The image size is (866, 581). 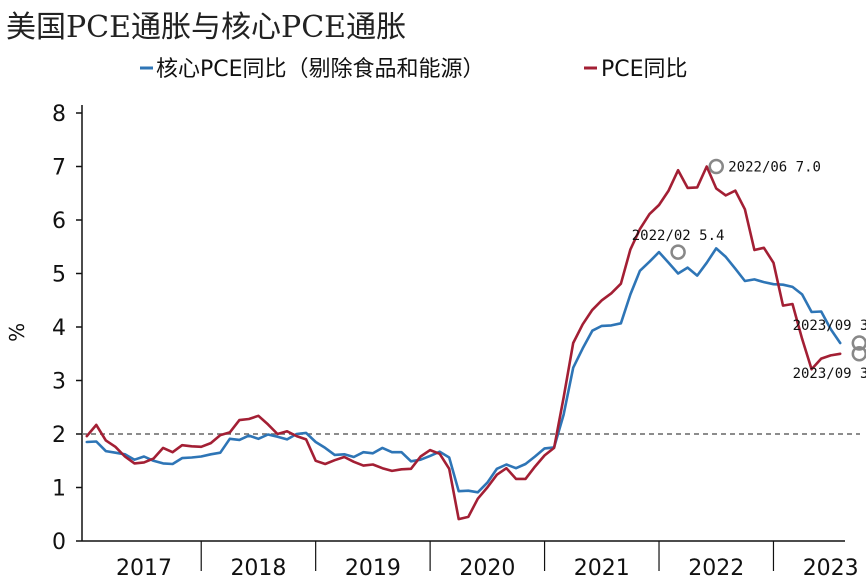 What do you see at coordinates (206, 27) in the screenshot?
I see `page-title: 美国PCE通胀与核心PCE通胀` at bounding box center [206, 27].